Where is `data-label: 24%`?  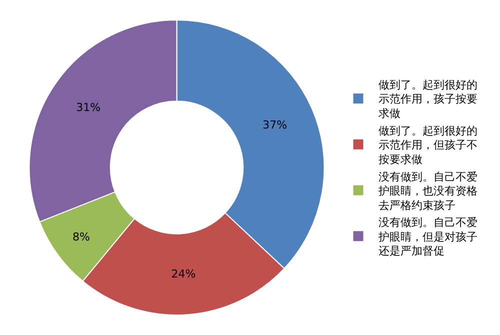 data-label: 24% is located at coordinates (183, 274).